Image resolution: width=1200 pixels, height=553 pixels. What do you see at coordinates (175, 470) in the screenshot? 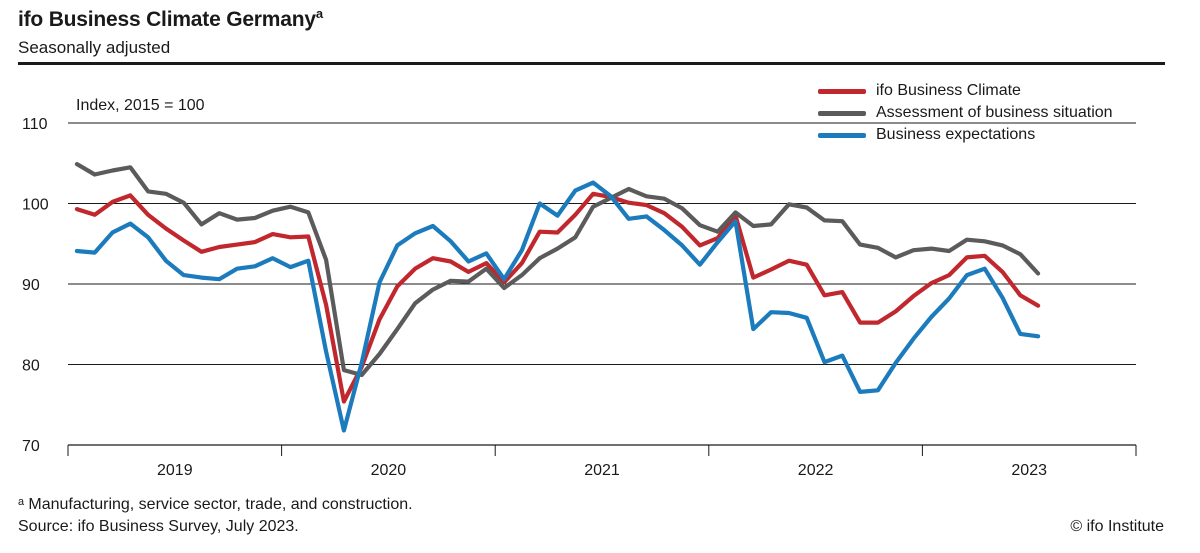
I see `x-tick-label-2019: 2019` at bounding box center [175, 470].